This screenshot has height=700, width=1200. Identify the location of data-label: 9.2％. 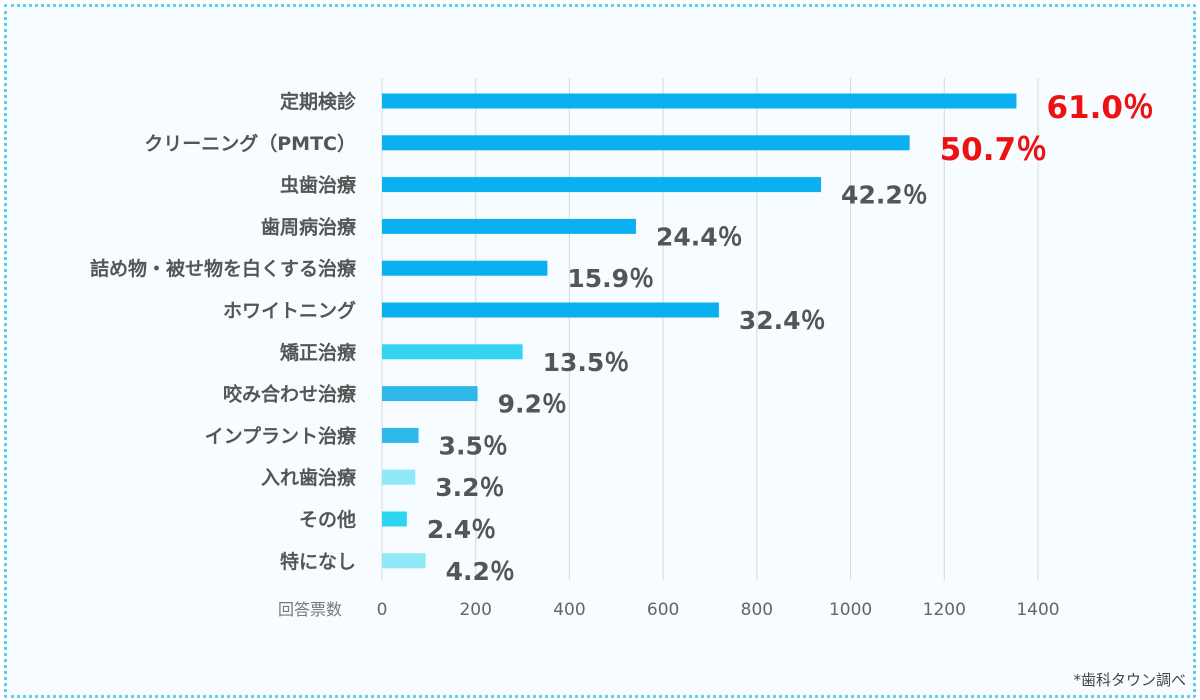
(532, 404).